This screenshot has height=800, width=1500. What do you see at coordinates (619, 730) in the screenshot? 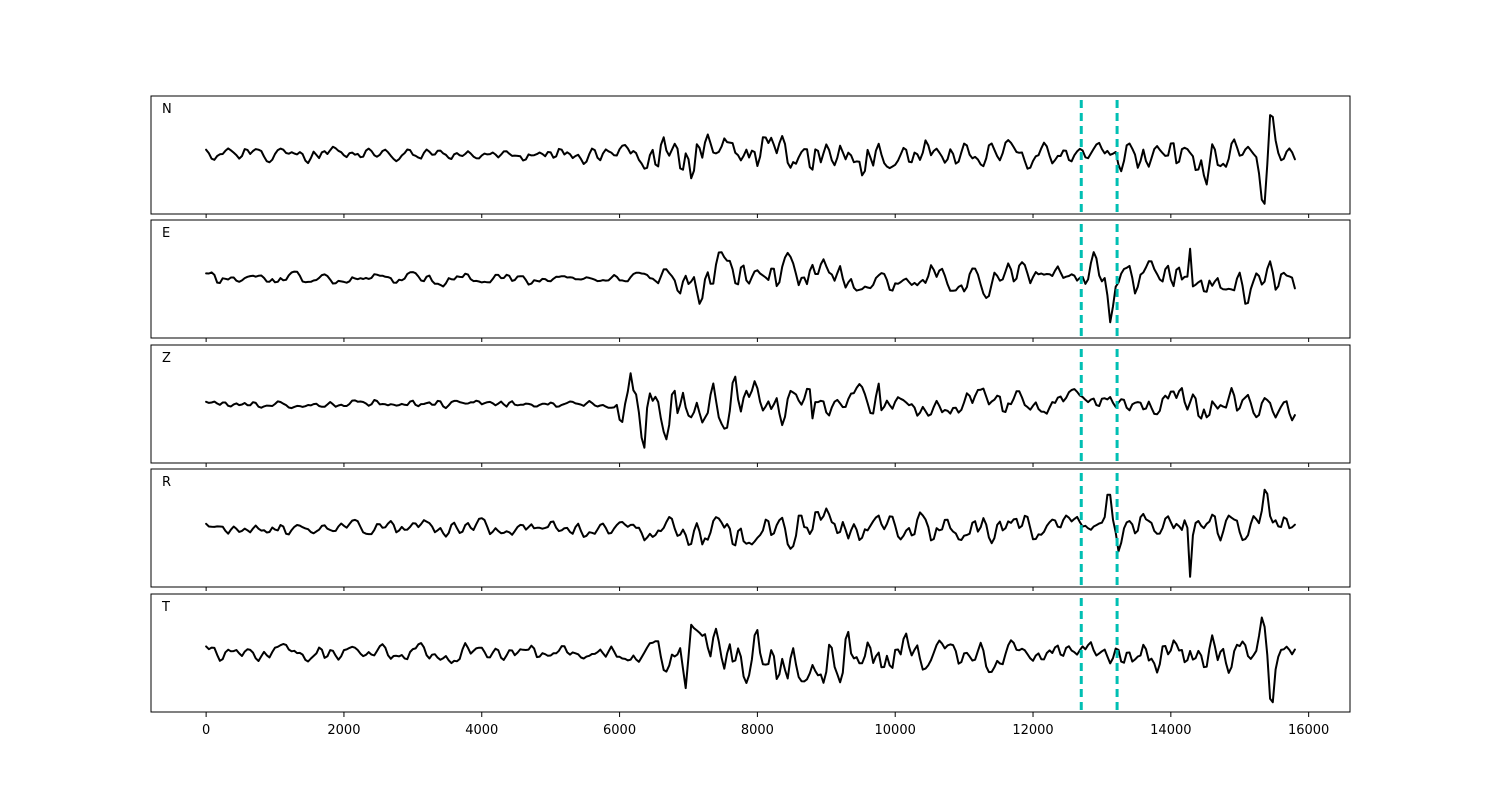
I see `x-tick-label: 6000` at bounding box center [619, 730].